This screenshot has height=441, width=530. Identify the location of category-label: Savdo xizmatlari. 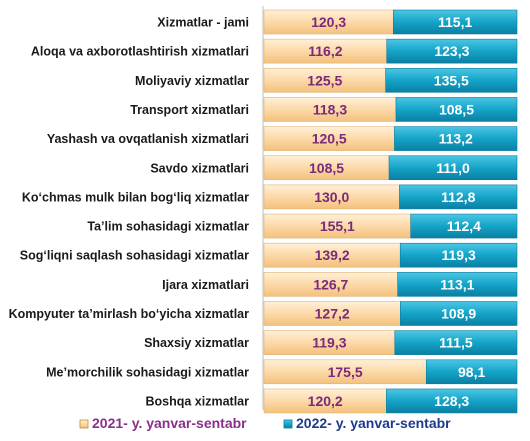
(199, 168).